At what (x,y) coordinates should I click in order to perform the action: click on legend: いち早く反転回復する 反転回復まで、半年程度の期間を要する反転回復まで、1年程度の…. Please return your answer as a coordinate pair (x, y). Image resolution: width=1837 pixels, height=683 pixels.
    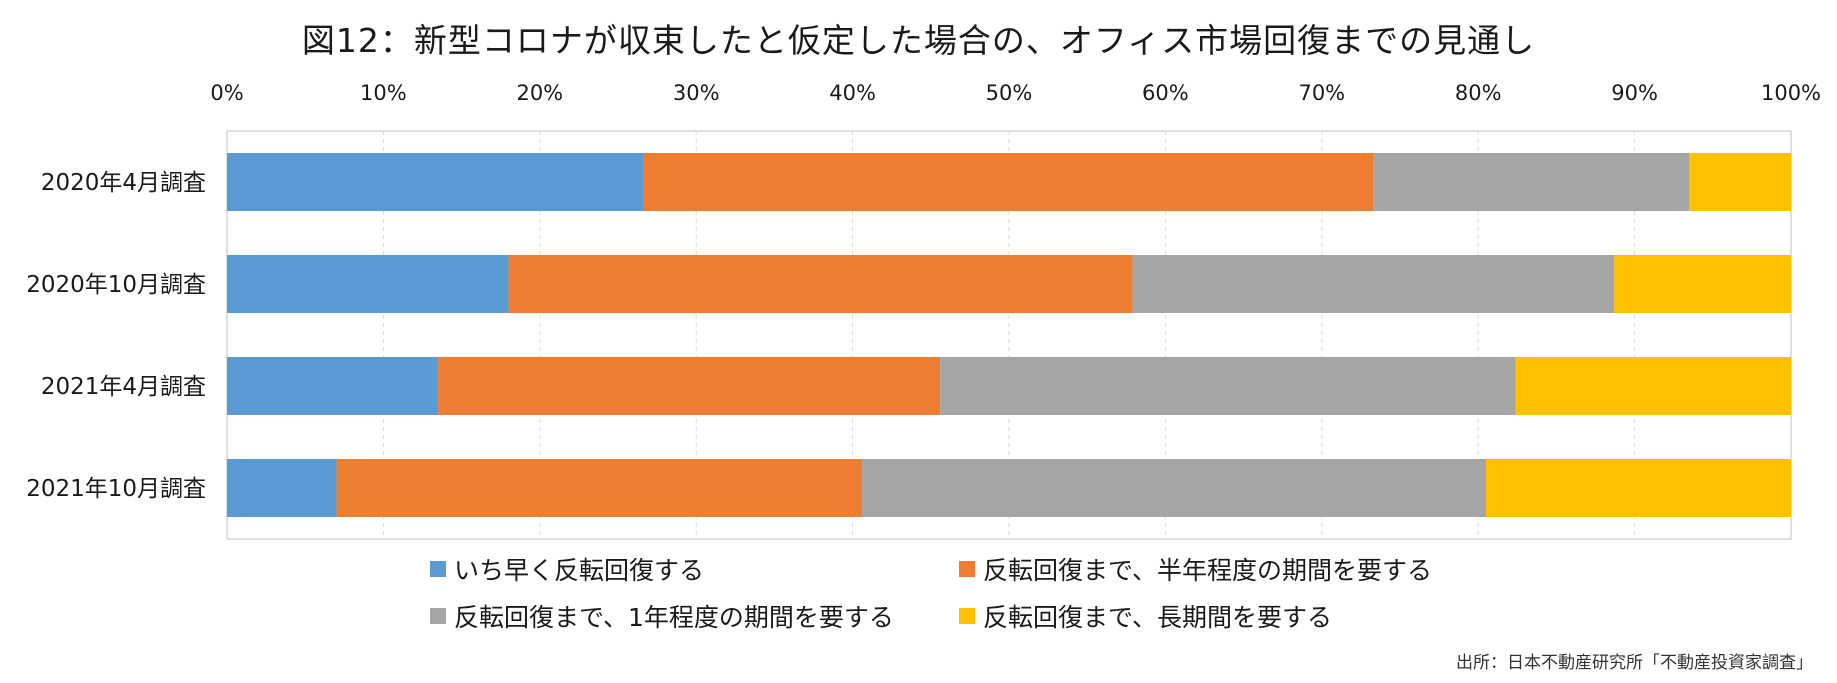
    Looking at the image, I should click on (980, 598).